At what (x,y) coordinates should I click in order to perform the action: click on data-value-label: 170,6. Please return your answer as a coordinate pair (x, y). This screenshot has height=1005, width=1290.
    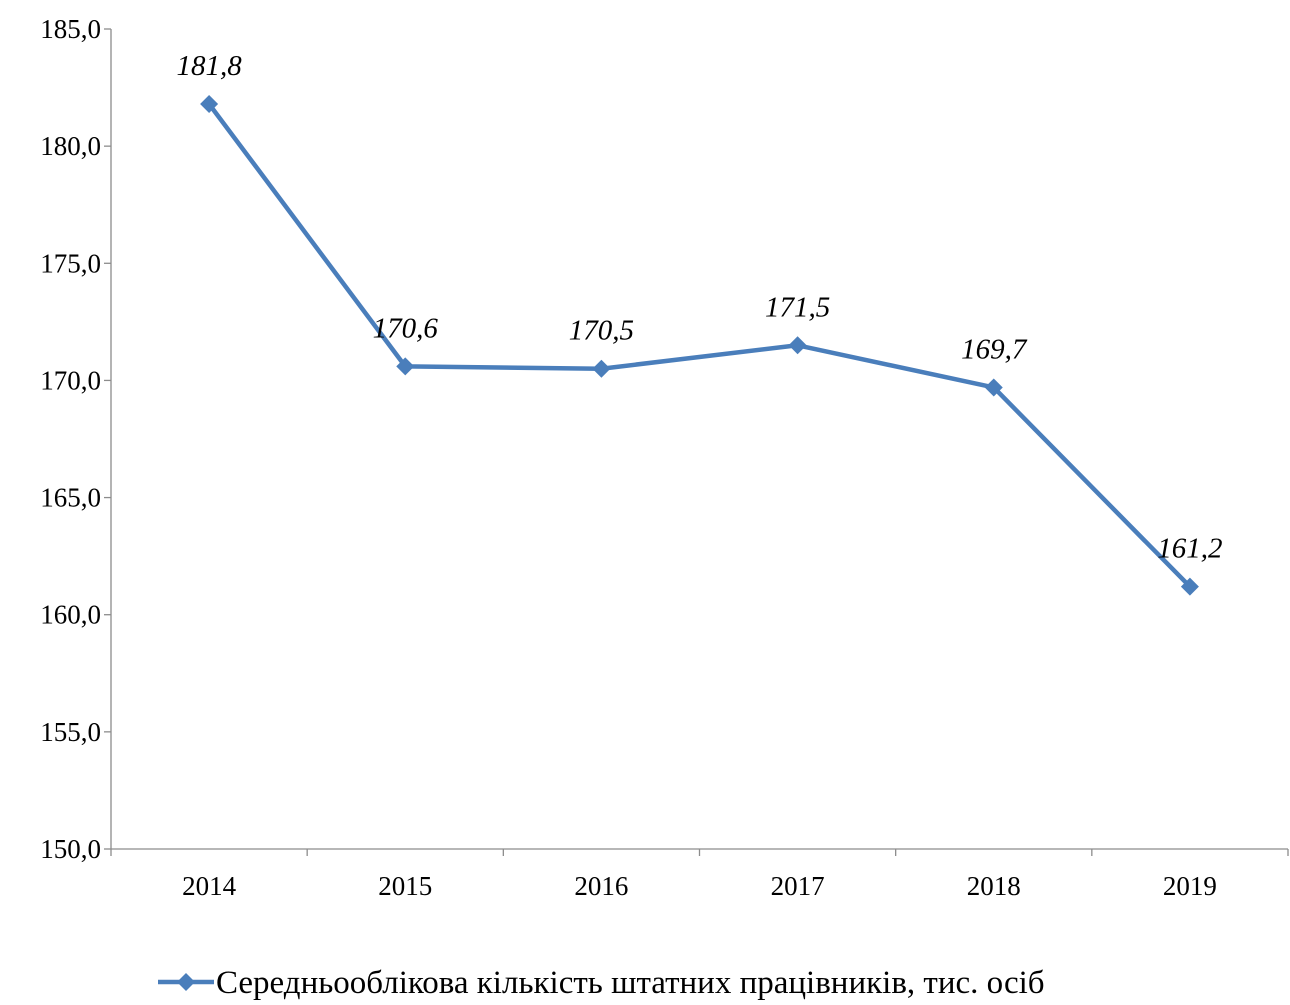
    Looking at the image, I should click on (406, 328).